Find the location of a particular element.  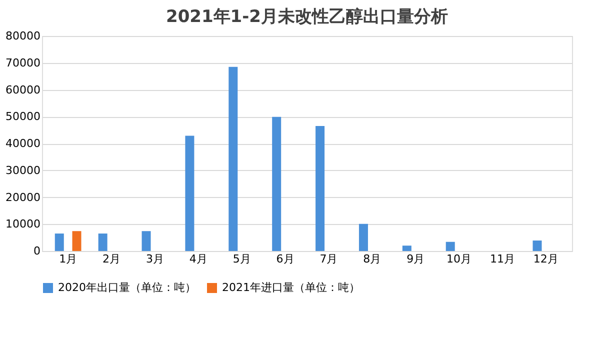

x-tick-label: 5月 is located at coordinates (241, 259).